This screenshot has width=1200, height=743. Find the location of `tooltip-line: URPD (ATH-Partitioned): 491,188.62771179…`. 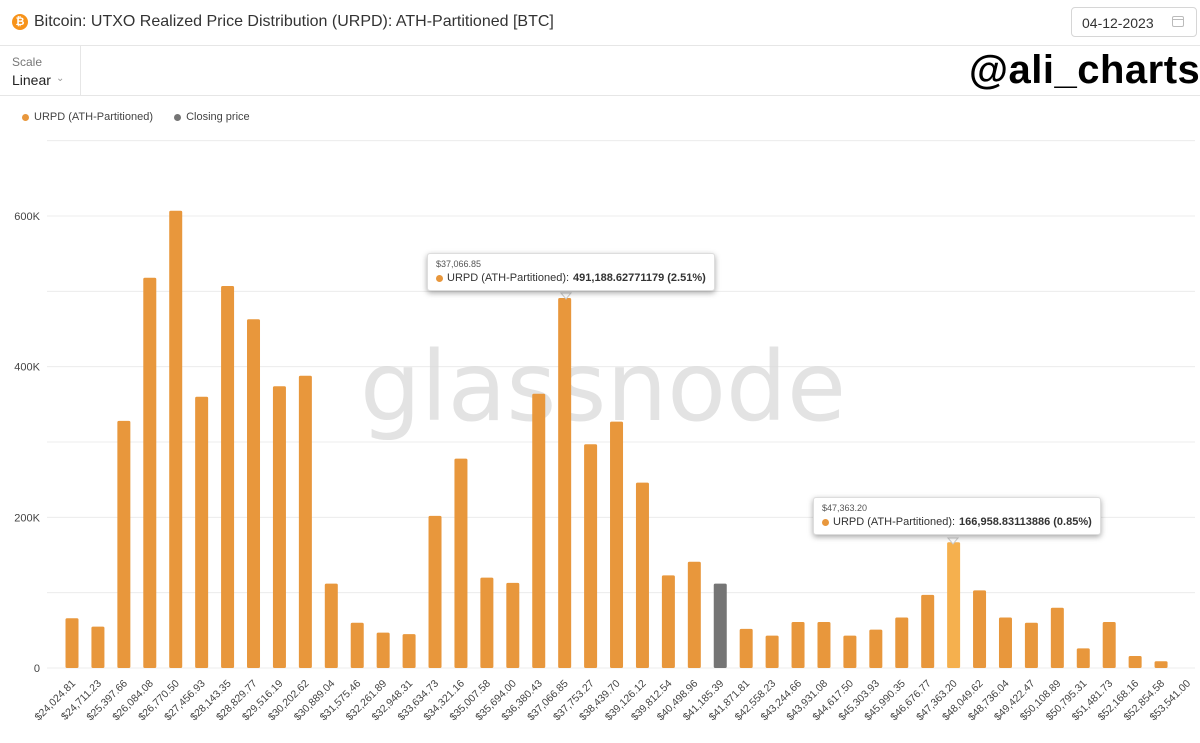

tooltip-line: URPD (ATH-Partitioned): 491,188.62771179… is located at coordinates (571, 278).